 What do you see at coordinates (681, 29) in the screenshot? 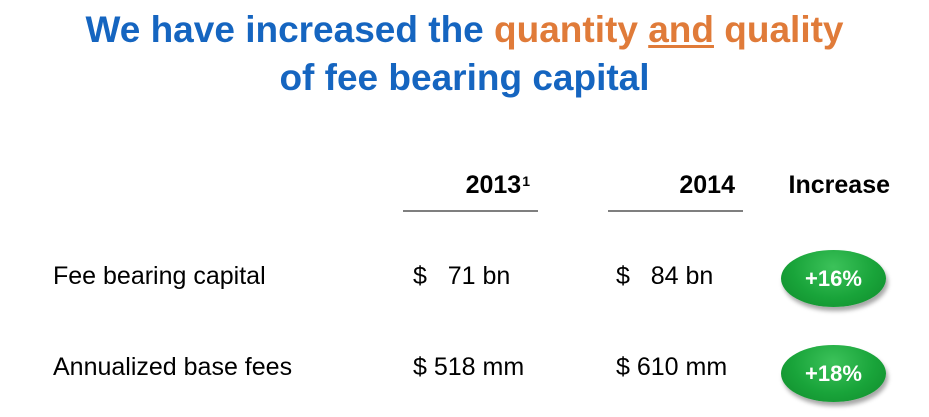
I see `title-accent-and: and` at bounding box center [681, 29].